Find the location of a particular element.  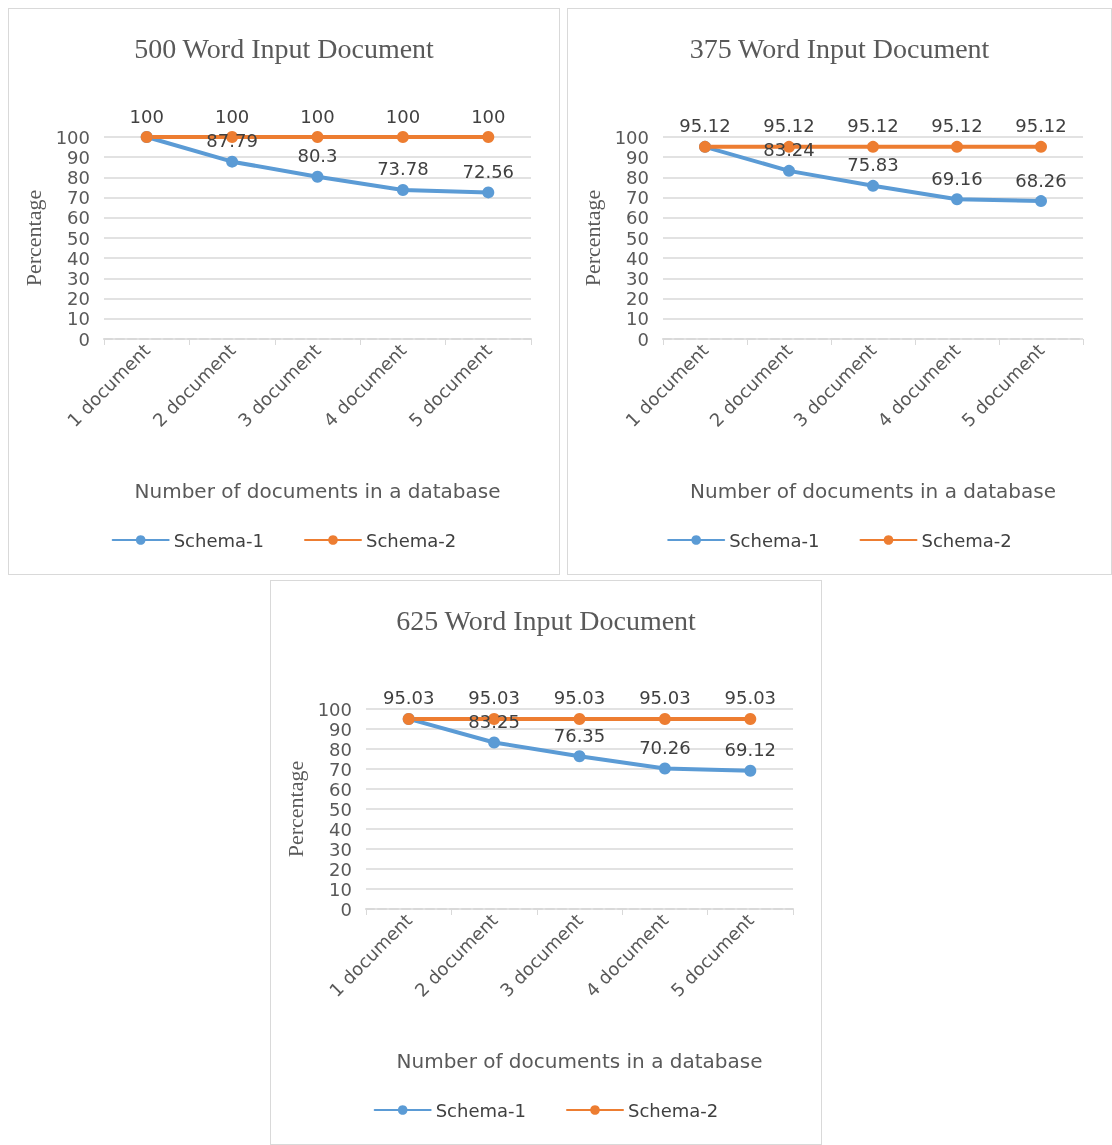

data-label: 68.26 is located at coordinates (1041, 180).